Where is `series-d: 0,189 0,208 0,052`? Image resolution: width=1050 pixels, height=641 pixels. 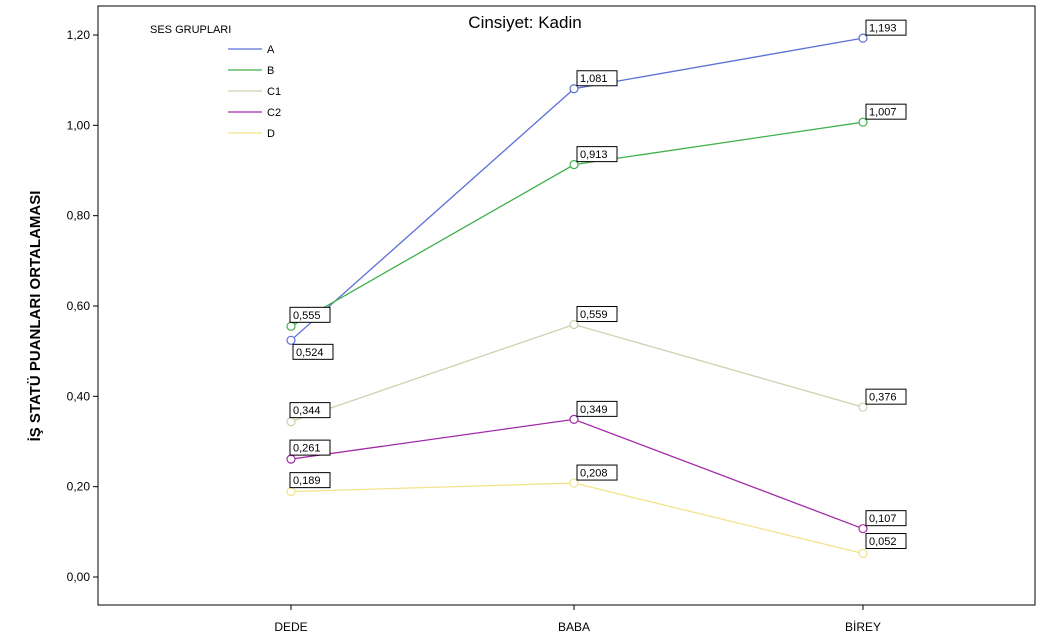 series-d: 0,189 0,208 0,052 is located at coordinates (596, 511).